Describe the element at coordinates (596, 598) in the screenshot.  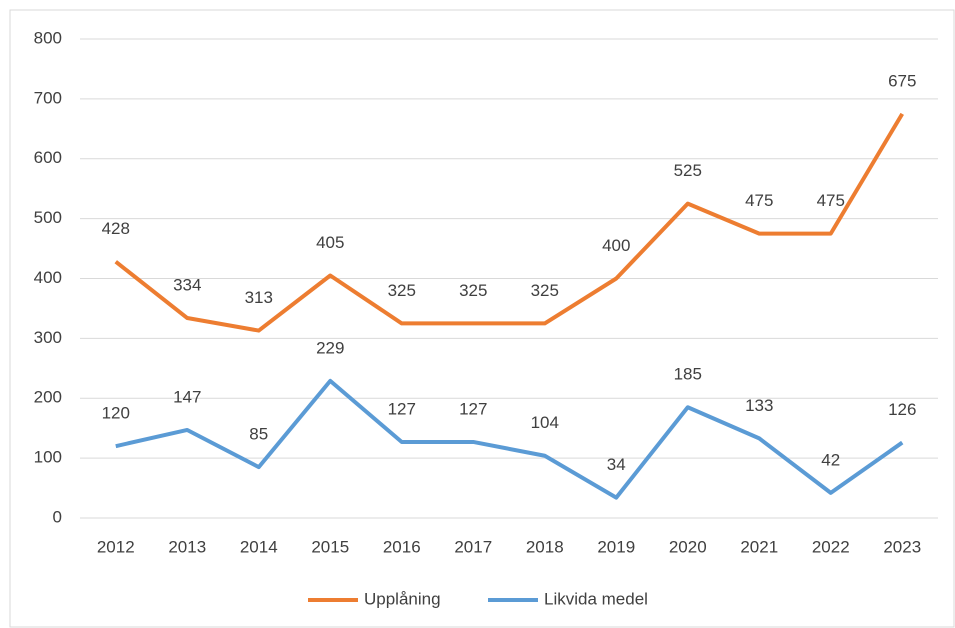
I see `legend-label: Likvida medel` at that location.